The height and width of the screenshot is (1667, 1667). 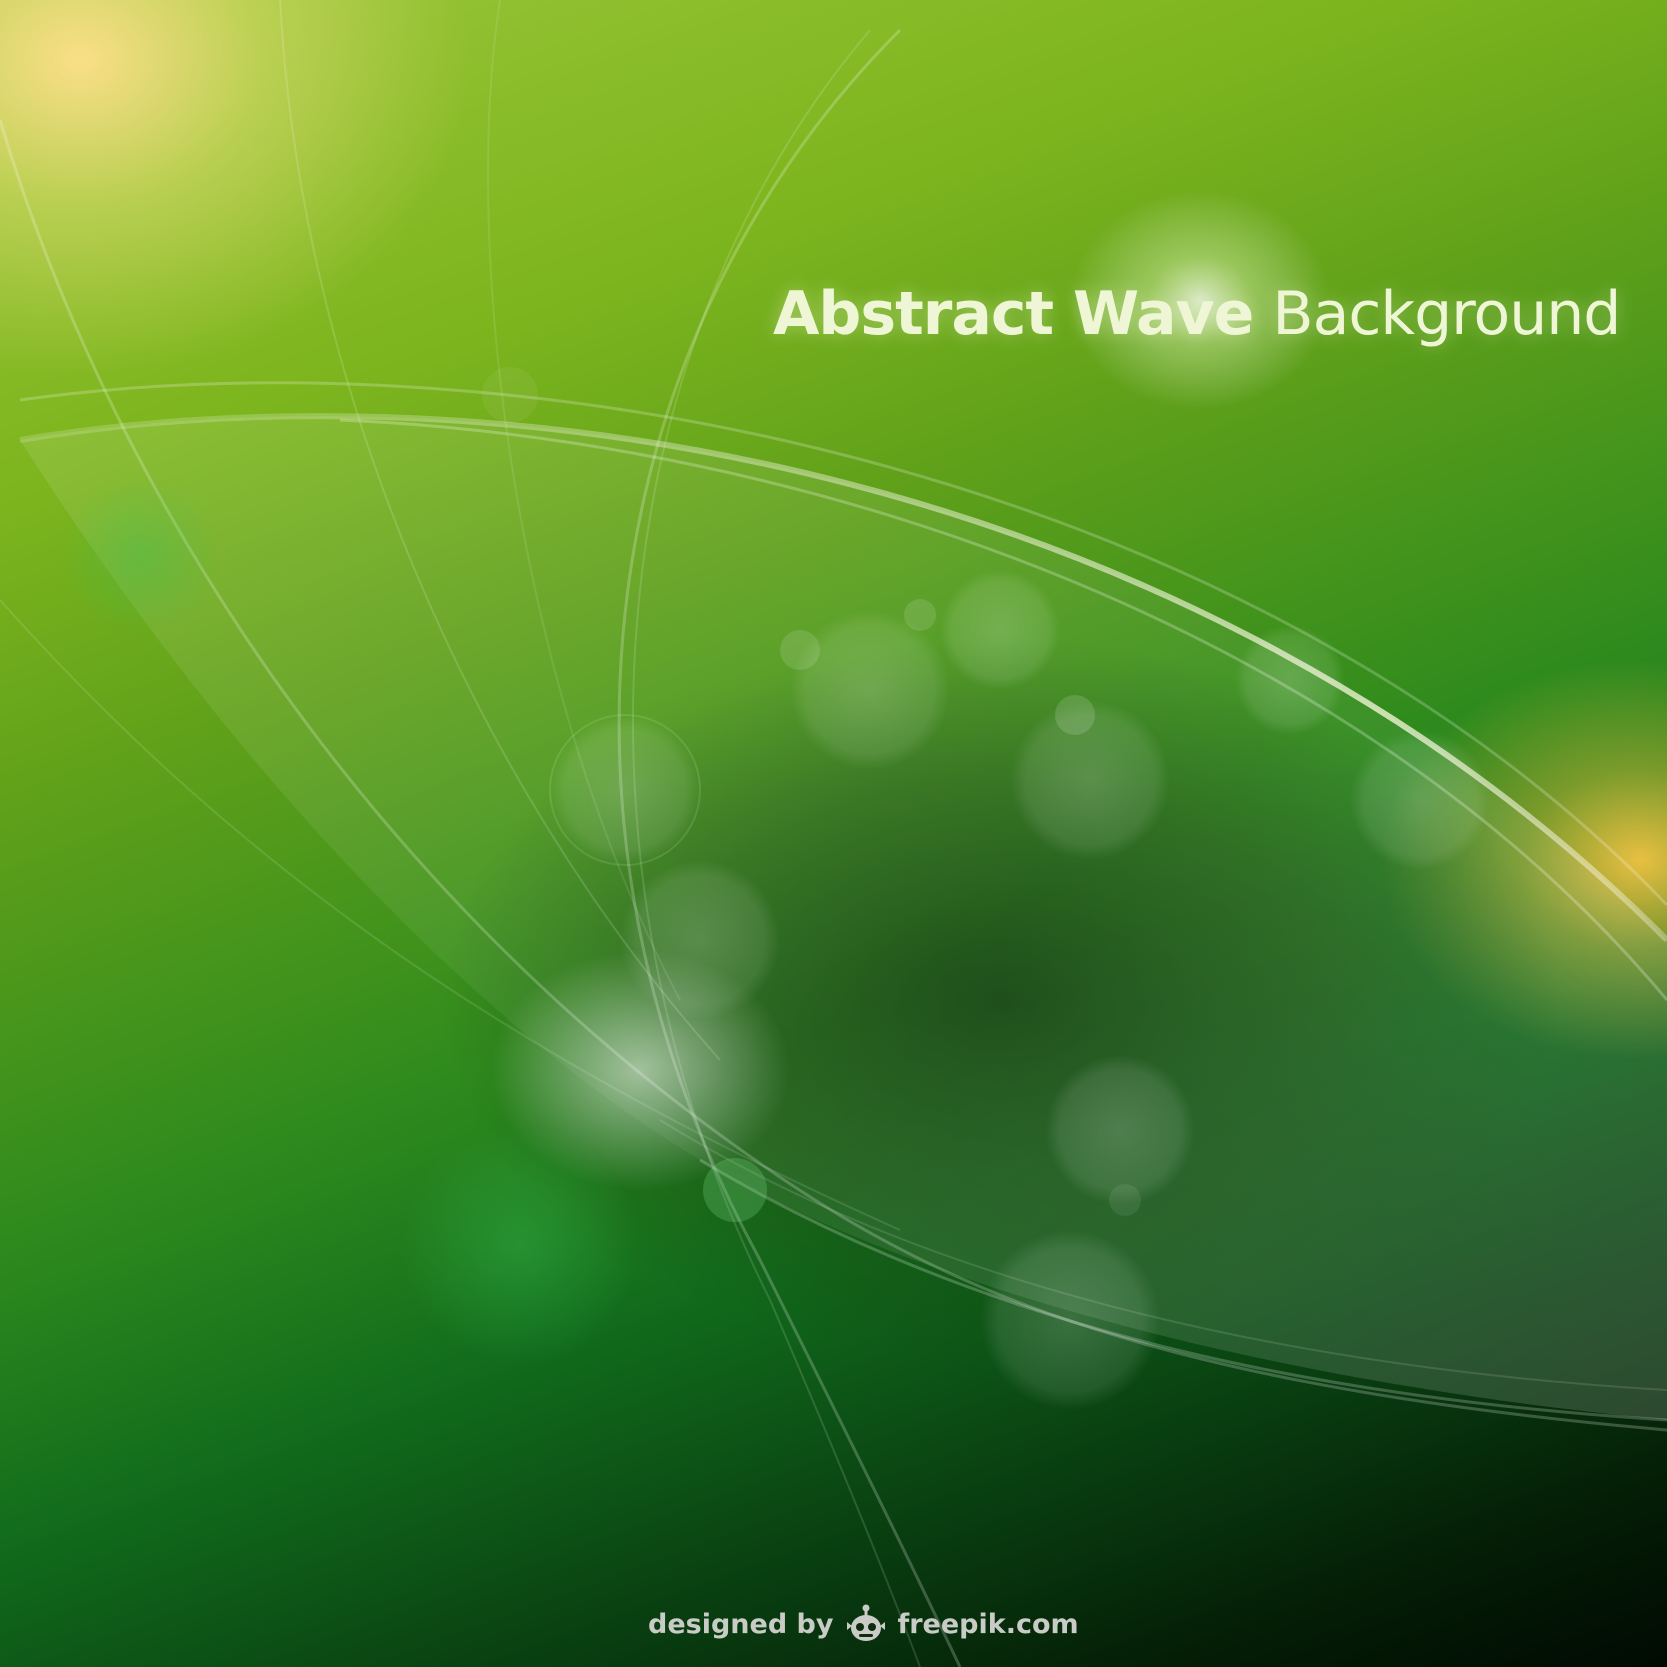 I want to click on title-bold: Abstract Wave, so click(x=1013, y=314).